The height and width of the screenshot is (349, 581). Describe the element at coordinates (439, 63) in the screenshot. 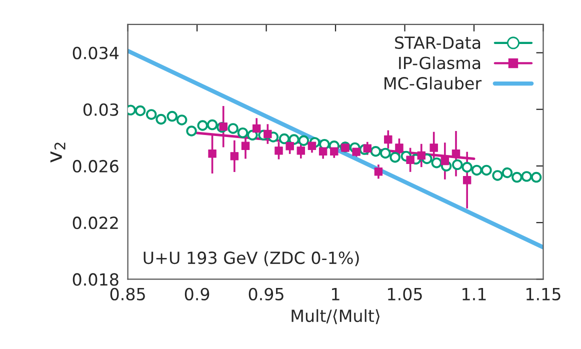

I see `legend-label: IP-Glasma` at that location.